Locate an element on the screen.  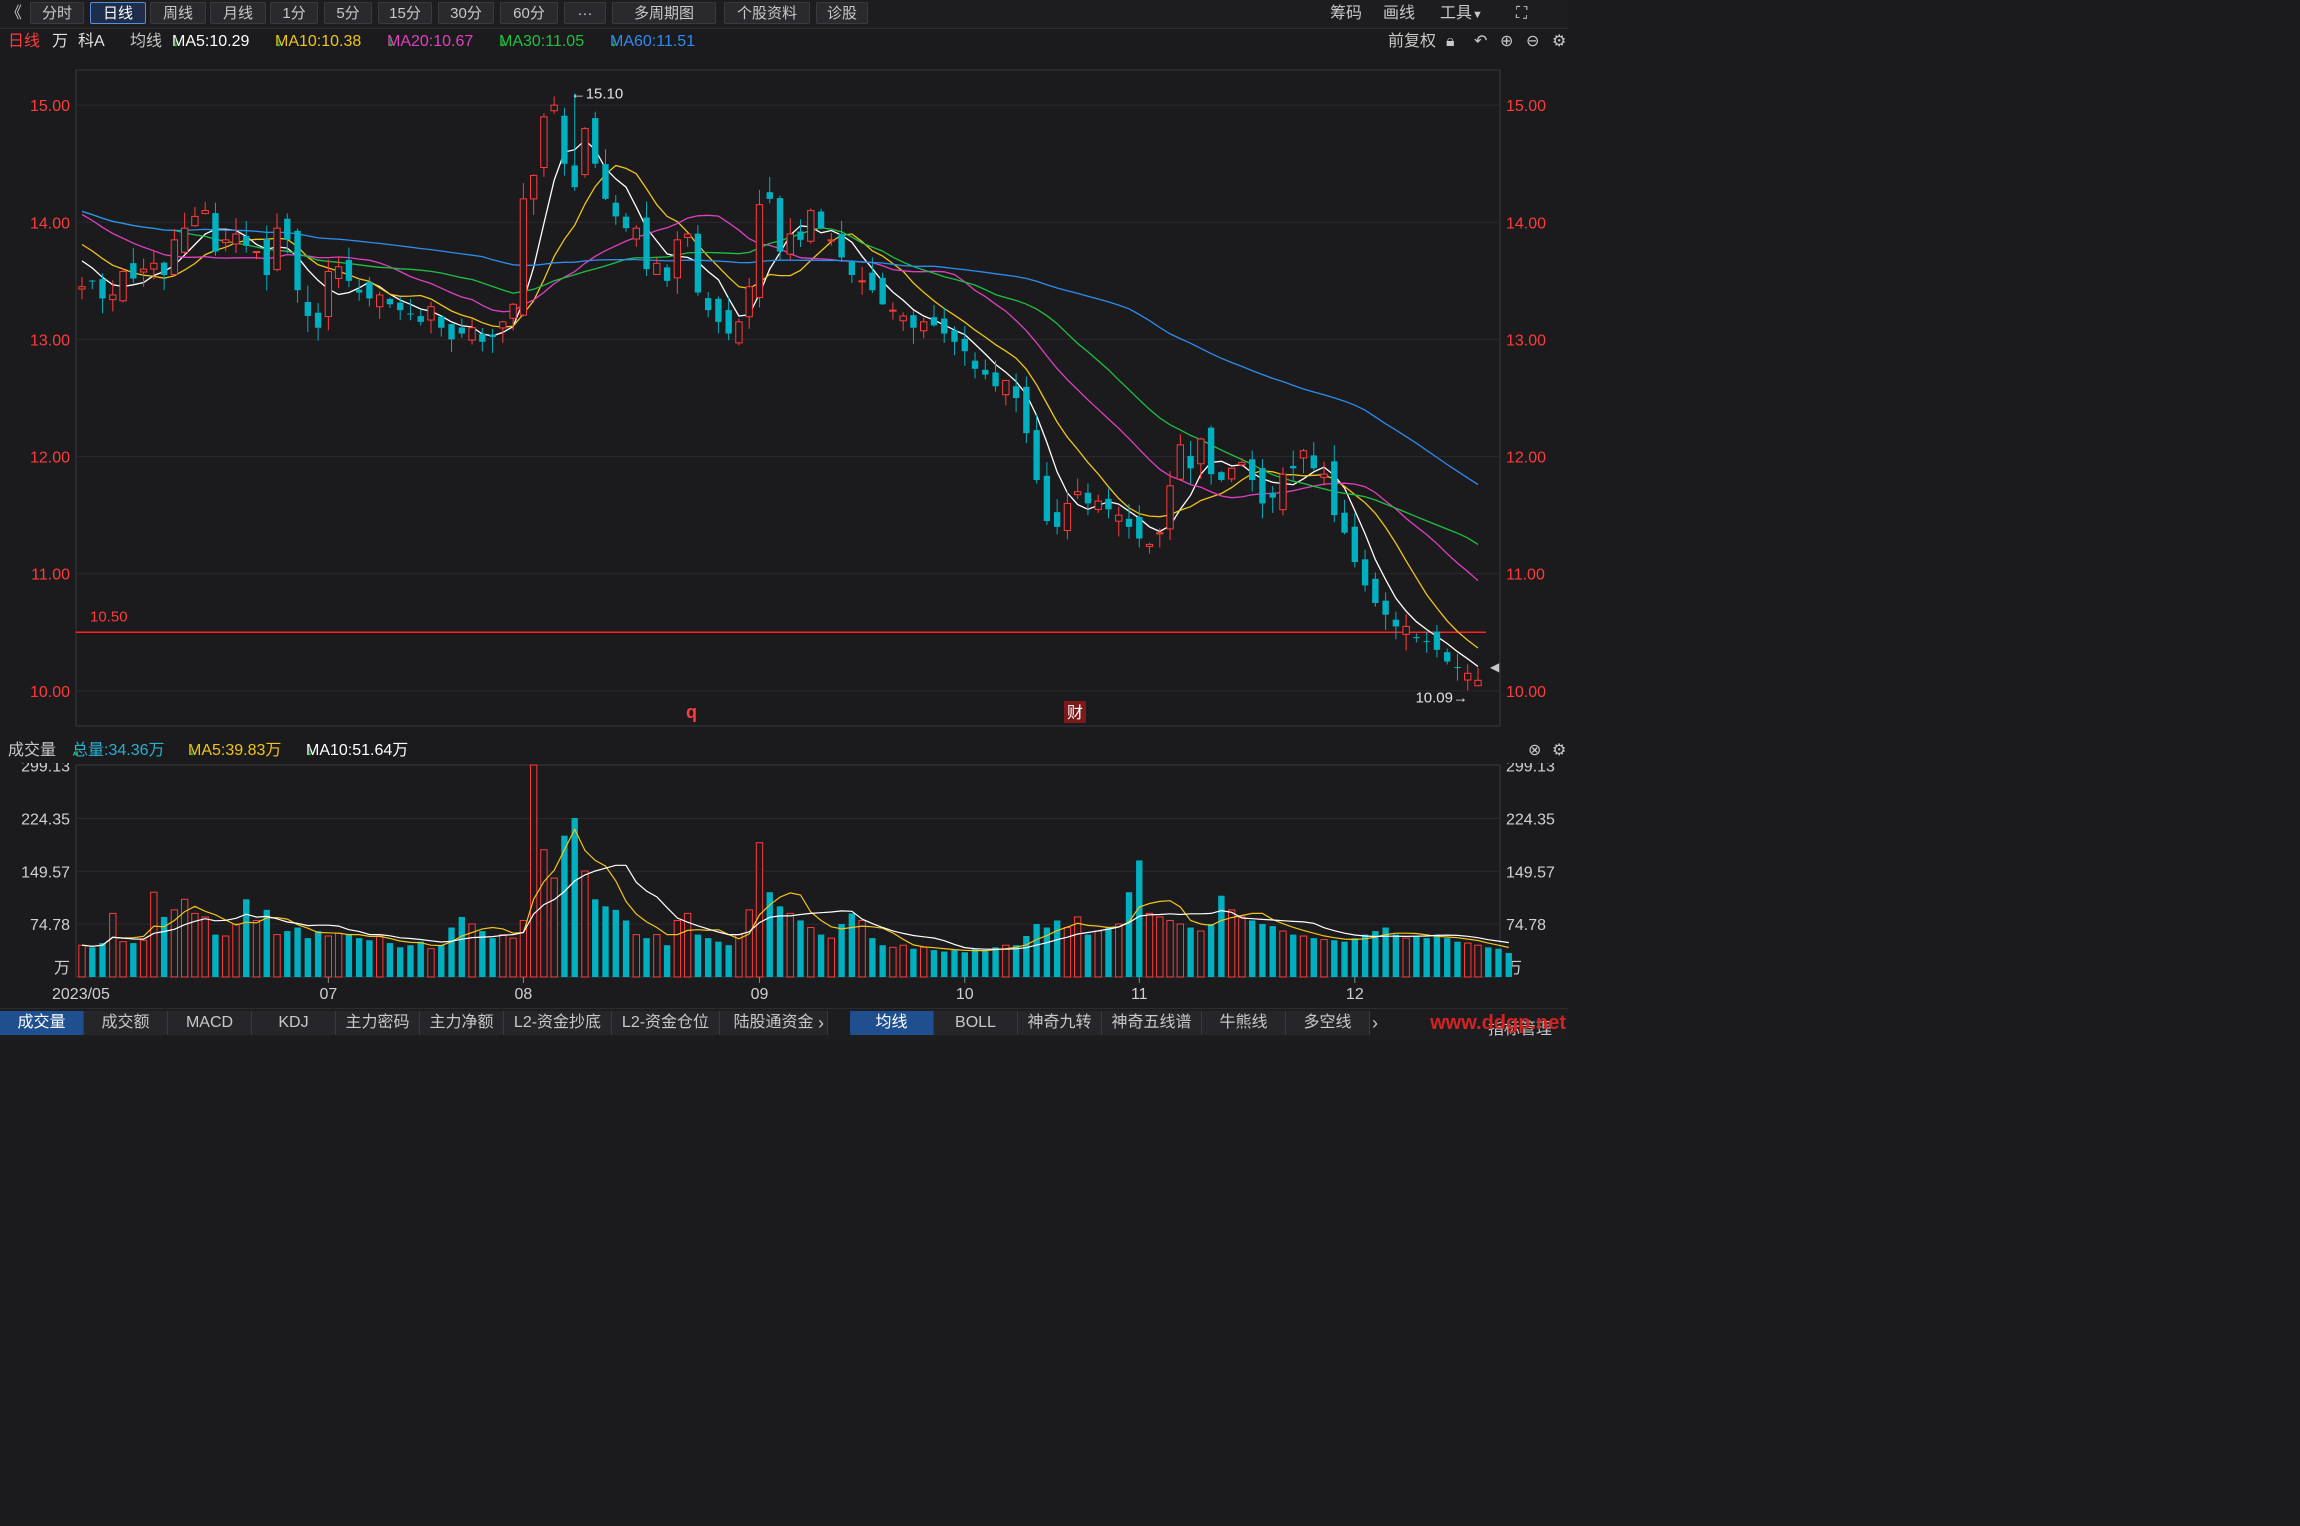
overlay-tab-0: 均线 is located at coordinates (892, 1023).